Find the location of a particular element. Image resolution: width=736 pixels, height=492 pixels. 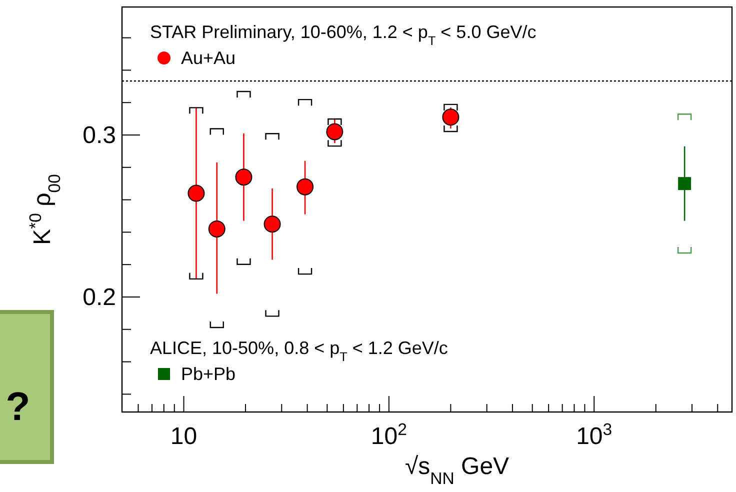

x-tick-label: 10$^{2}$ is located at coordinates (388, 435).